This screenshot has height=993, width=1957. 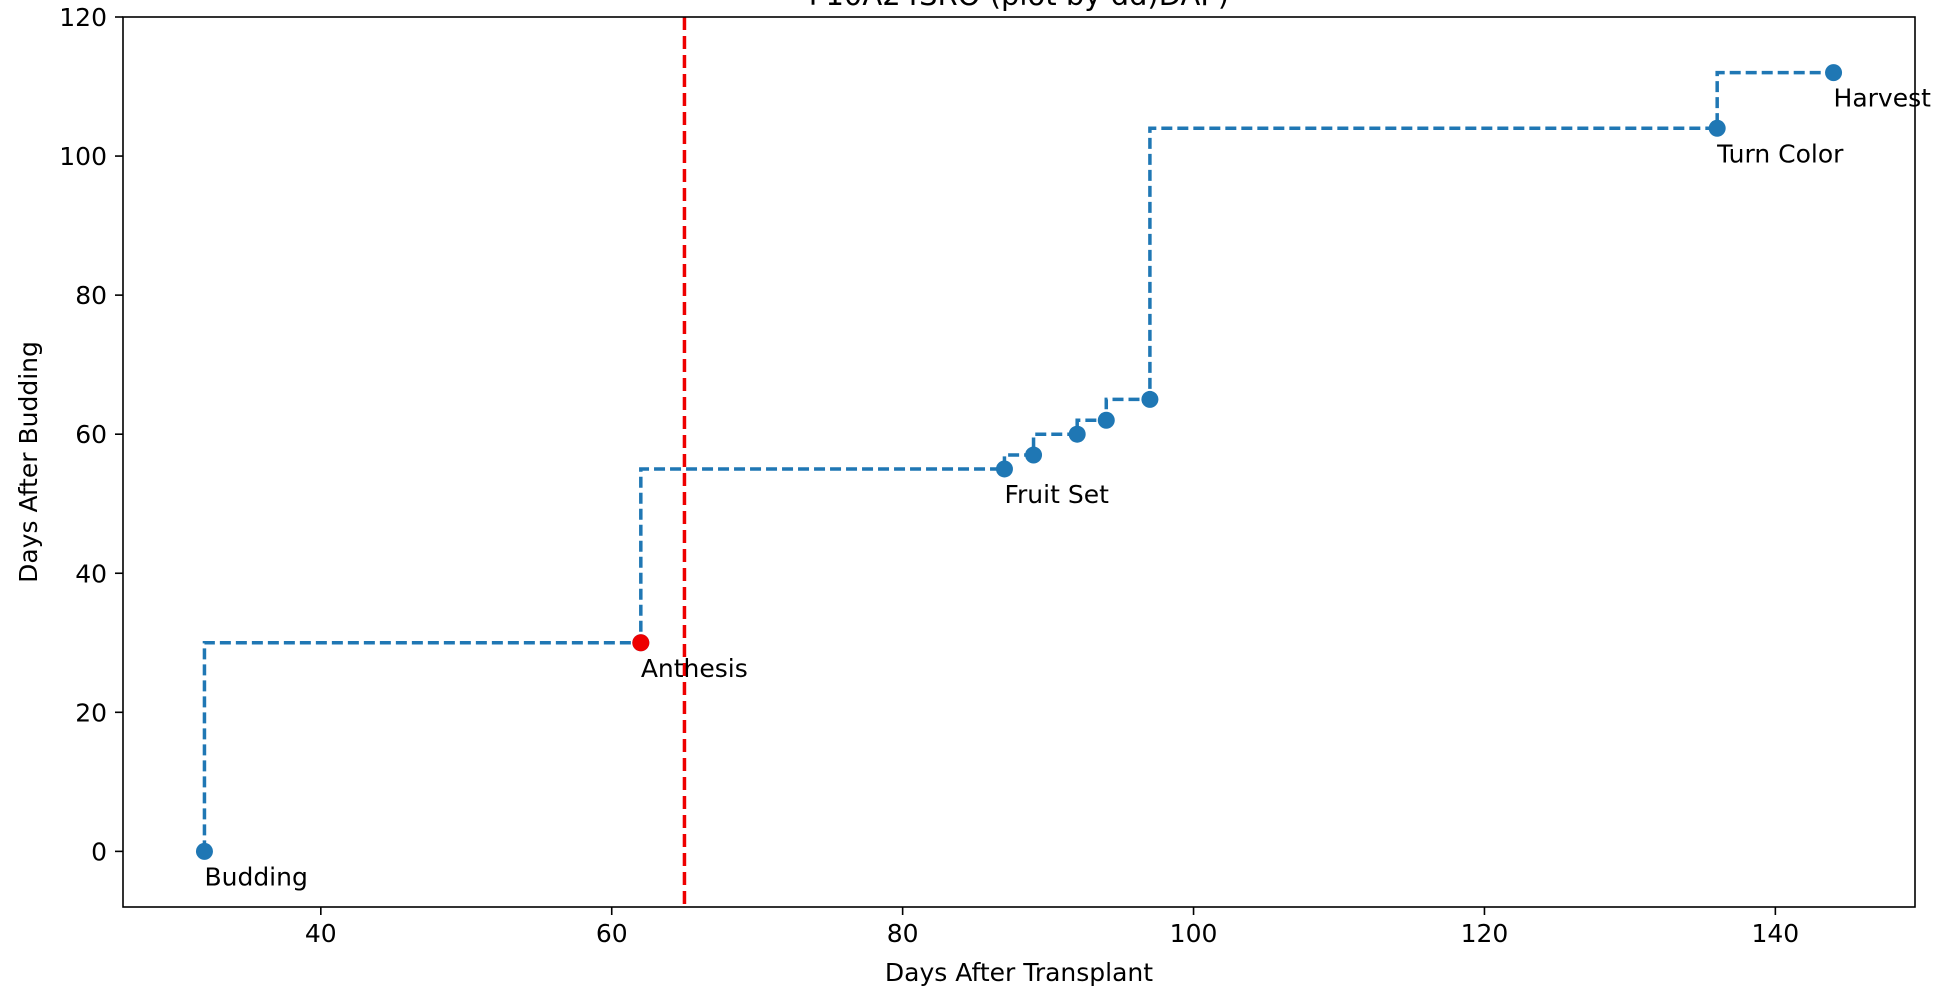 What do you see at coordinates (91, 712) in the screenshot?
I see `y-tick-label: 20` at bounding box center [91, 712].